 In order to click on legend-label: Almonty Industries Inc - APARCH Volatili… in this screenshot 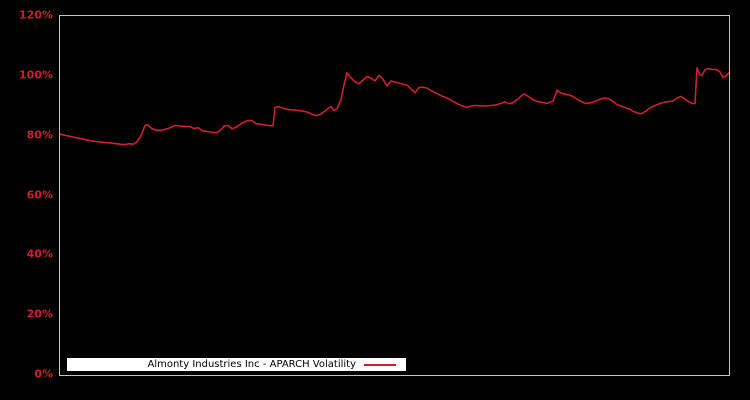, I will do `click(251, 364)`.